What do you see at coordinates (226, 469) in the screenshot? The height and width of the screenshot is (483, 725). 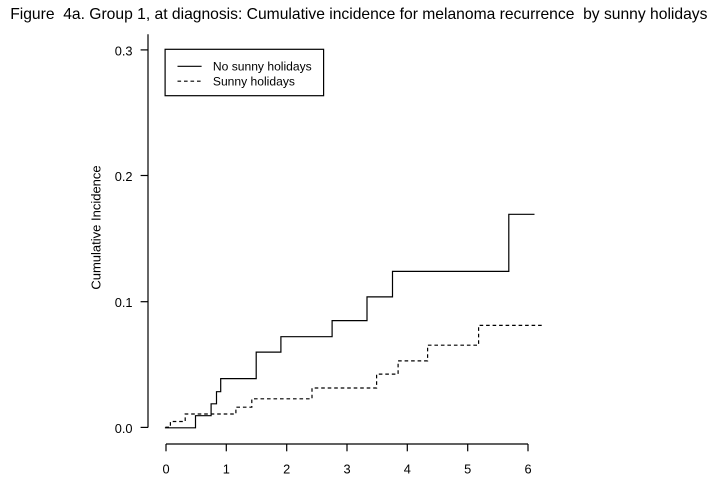 I see `svg-text: 1` at bounding box center [226, 469].